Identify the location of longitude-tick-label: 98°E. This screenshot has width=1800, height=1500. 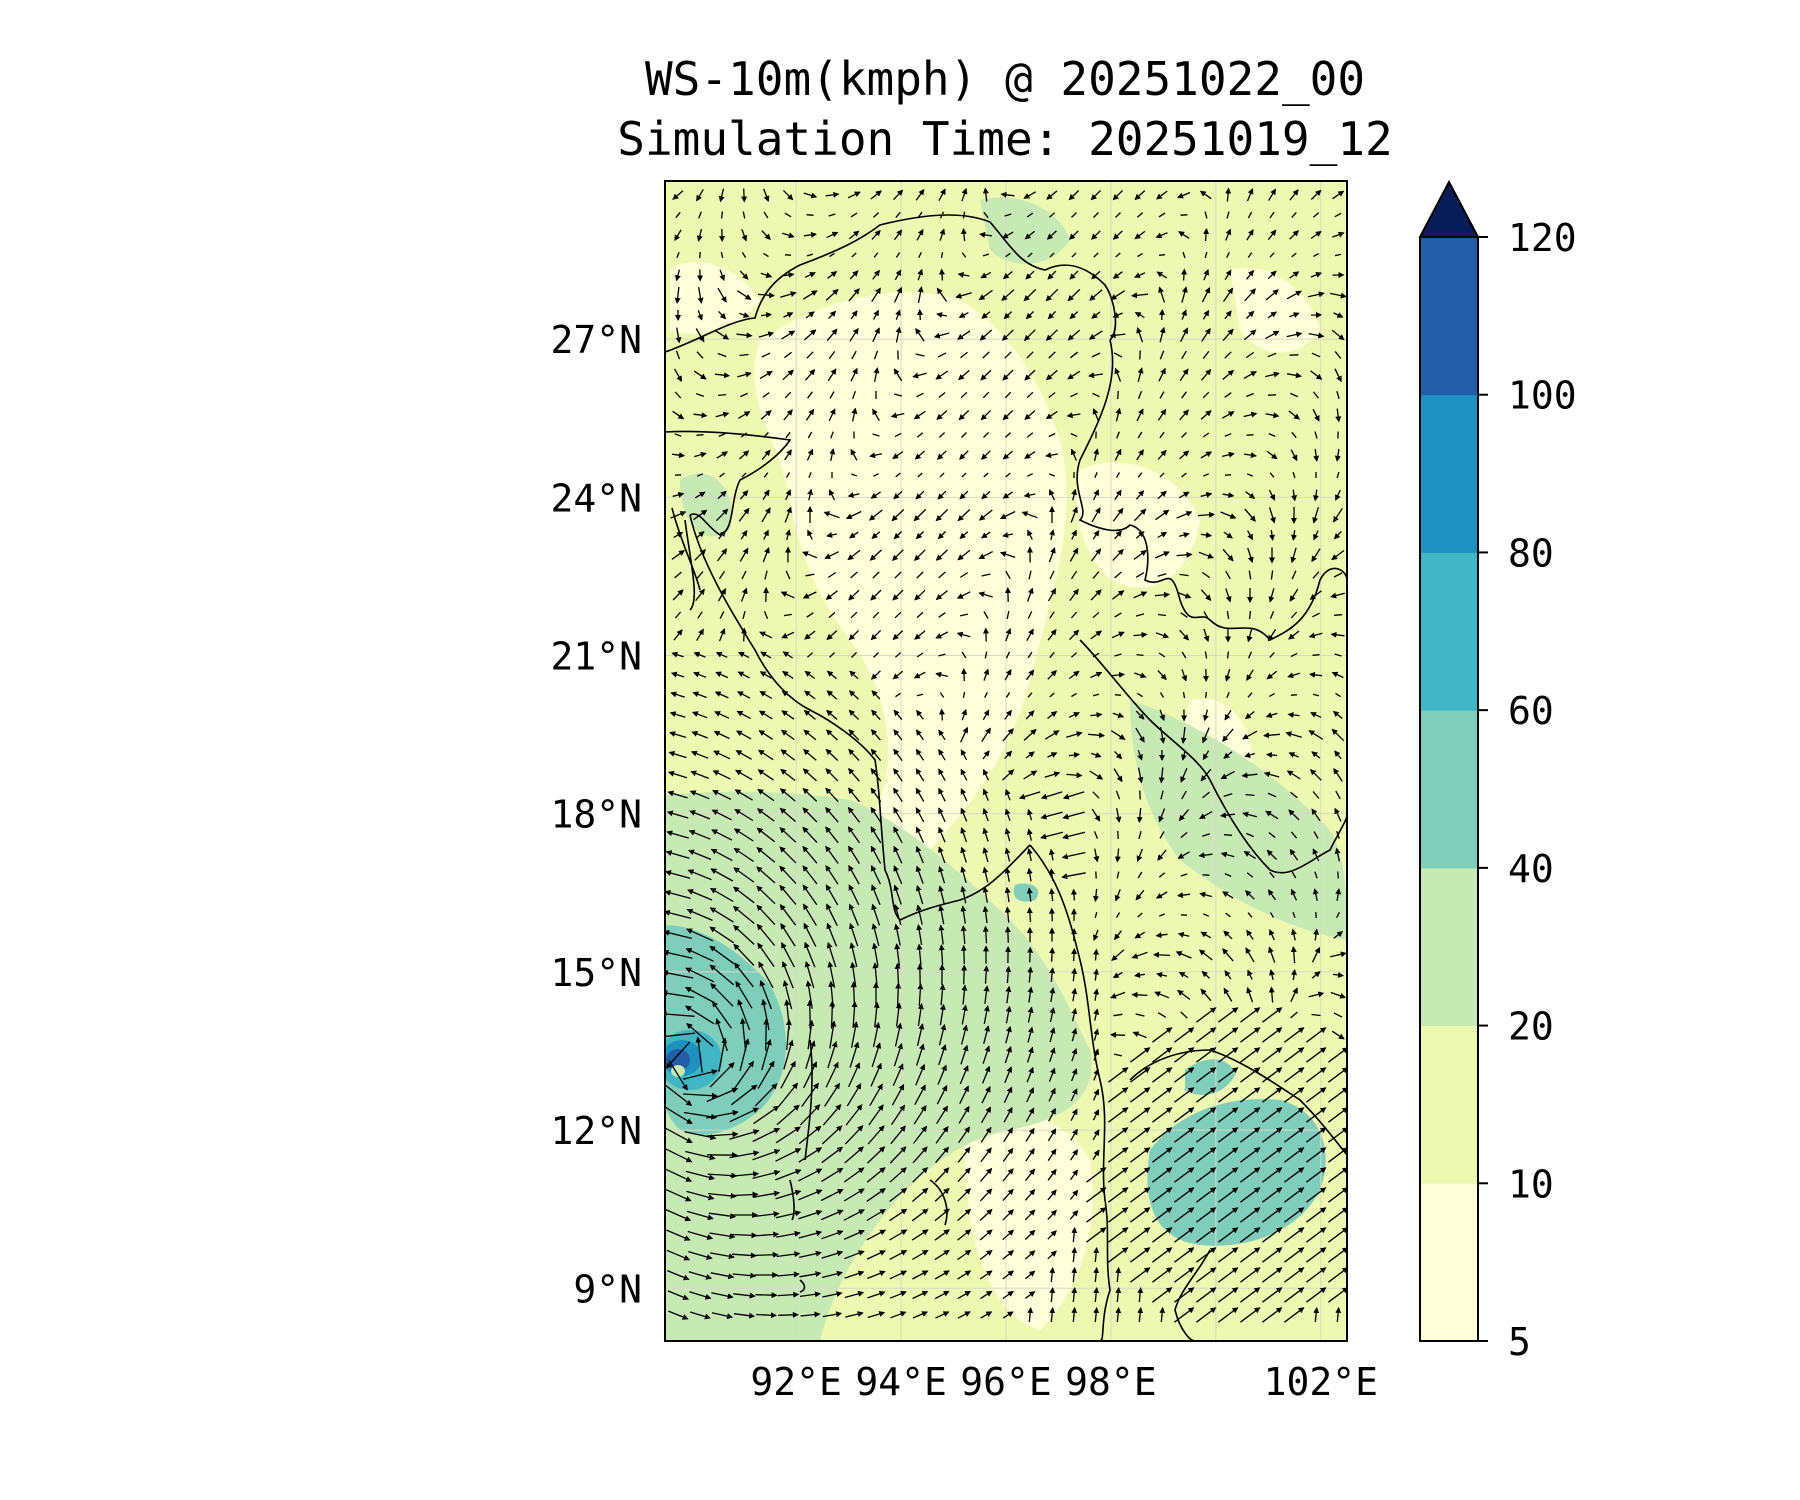
(1111, 1382).